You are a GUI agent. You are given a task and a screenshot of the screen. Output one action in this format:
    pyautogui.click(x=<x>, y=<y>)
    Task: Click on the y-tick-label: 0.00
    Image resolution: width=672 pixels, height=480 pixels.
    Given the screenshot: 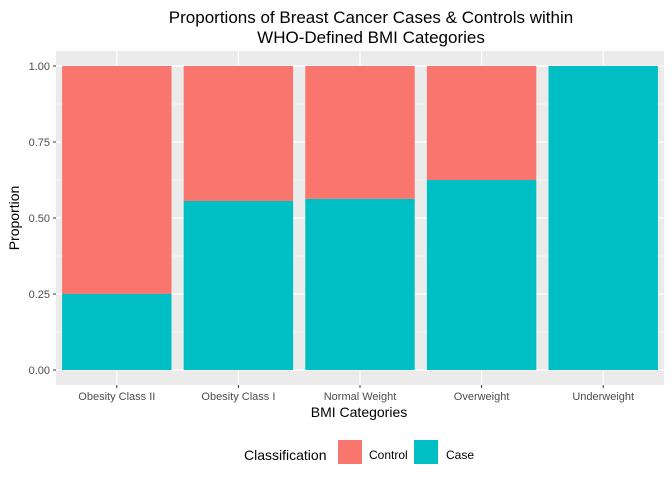 What is the action you would take?
    pyautogui.click(x=39, y=371)
    